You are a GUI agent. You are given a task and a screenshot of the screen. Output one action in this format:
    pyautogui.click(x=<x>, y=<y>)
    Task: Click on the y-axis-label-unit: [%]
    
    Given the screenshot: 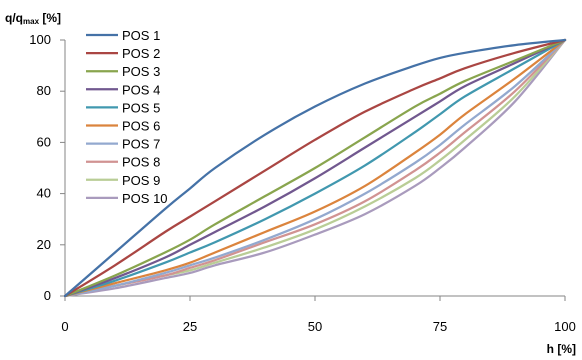 What is the action you would take?
    pyautogui.click(x=50, y=18)
    